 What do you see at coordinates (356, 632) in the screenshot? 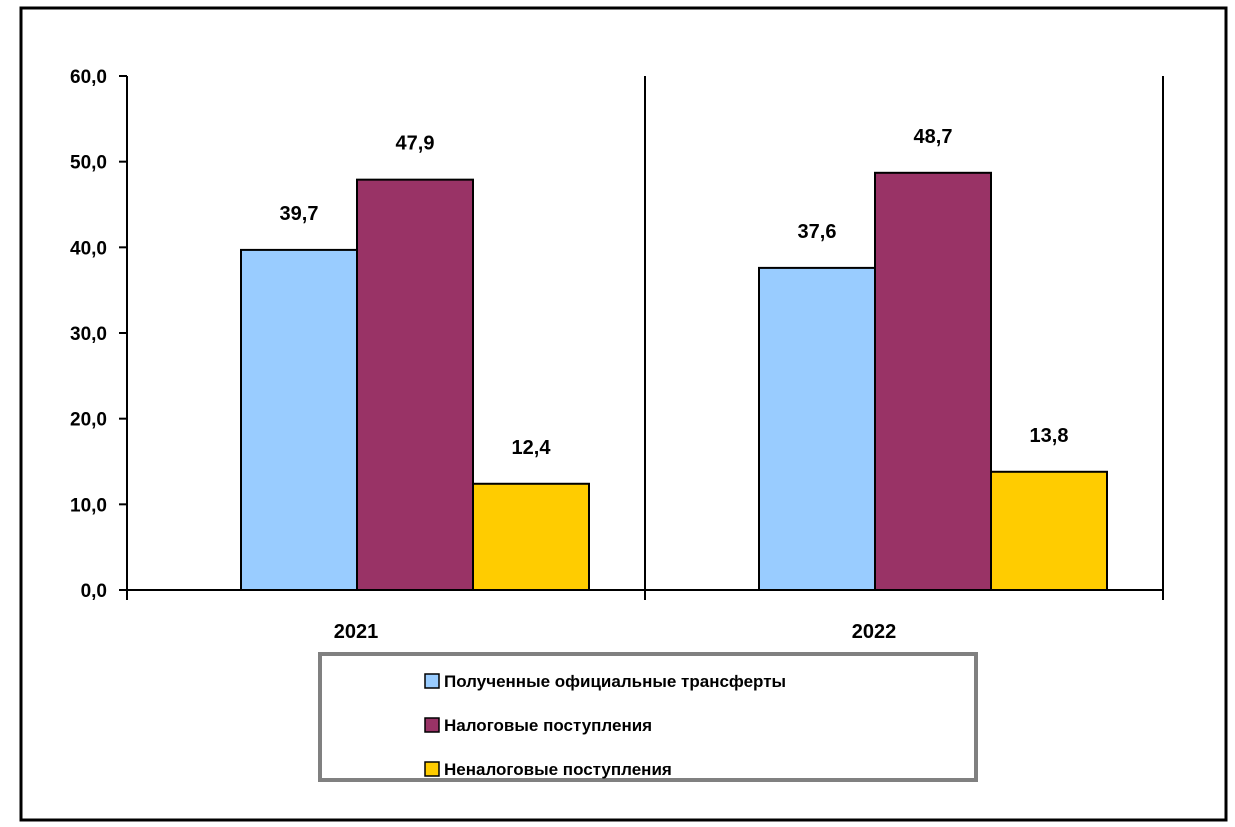
I see `x-tick-label: 2021` at bounding box center [356, 632].